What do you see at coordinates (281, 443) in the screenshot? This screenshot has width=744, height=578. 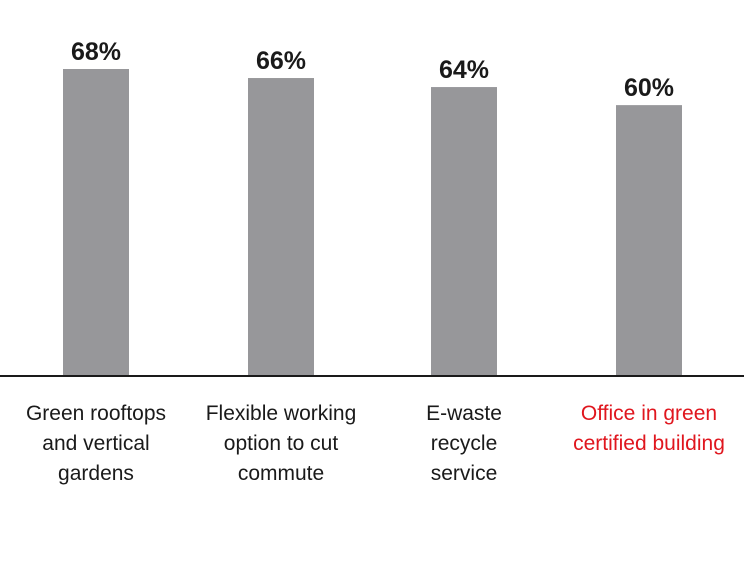 I see `category-label-2-line-2: option to cut` at bounding box center [281, 443].